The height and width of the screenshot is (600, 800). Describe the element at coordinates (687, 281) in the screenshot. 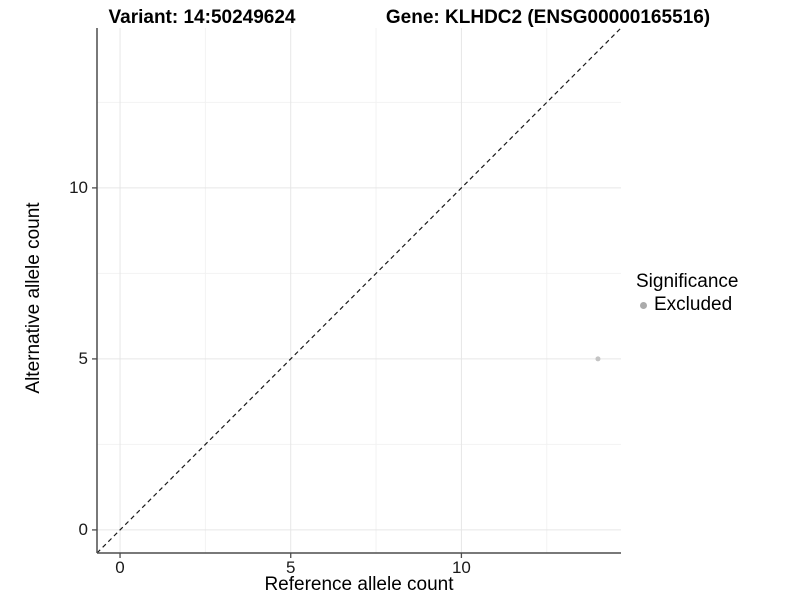

I see `legend-title: Significance` at that location.